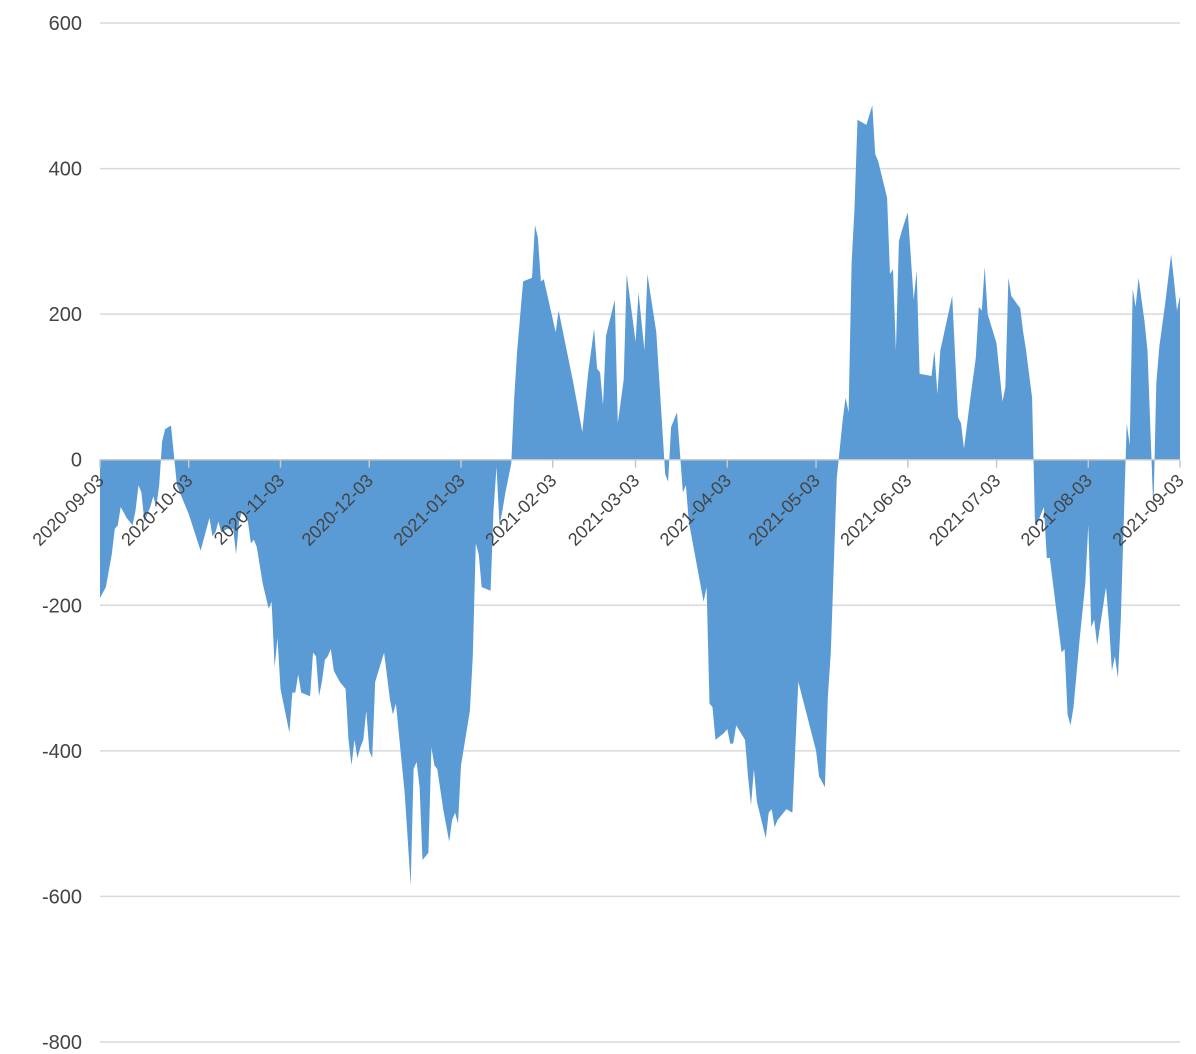 The image size is (1196, 1054). What do you see at coordinates (62, 897) in the screenshot?
I see `y-tick-label: -600` at bounding box center [62, 897].